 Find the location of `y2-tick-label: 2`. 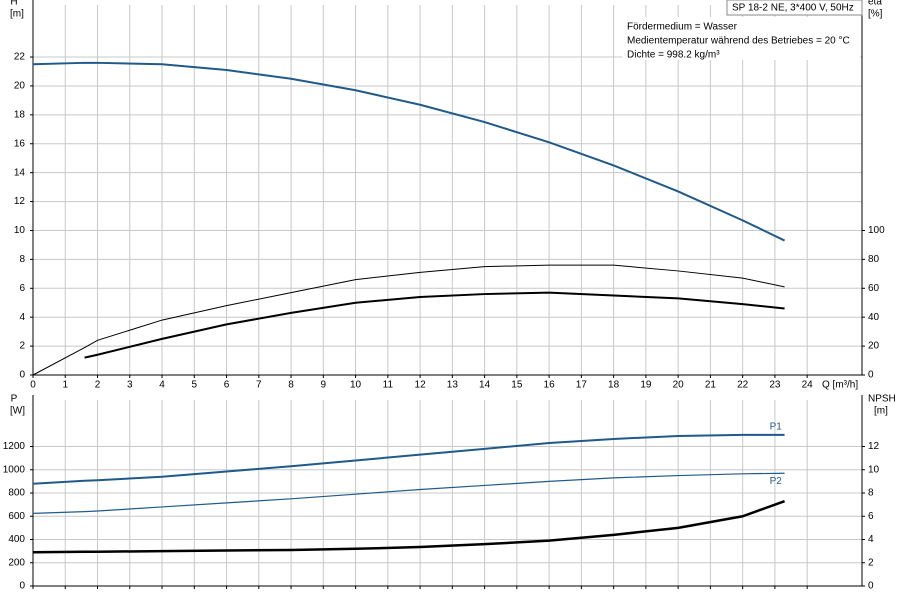

y2-tick-label: 2 is located at coordinates (871, 562).